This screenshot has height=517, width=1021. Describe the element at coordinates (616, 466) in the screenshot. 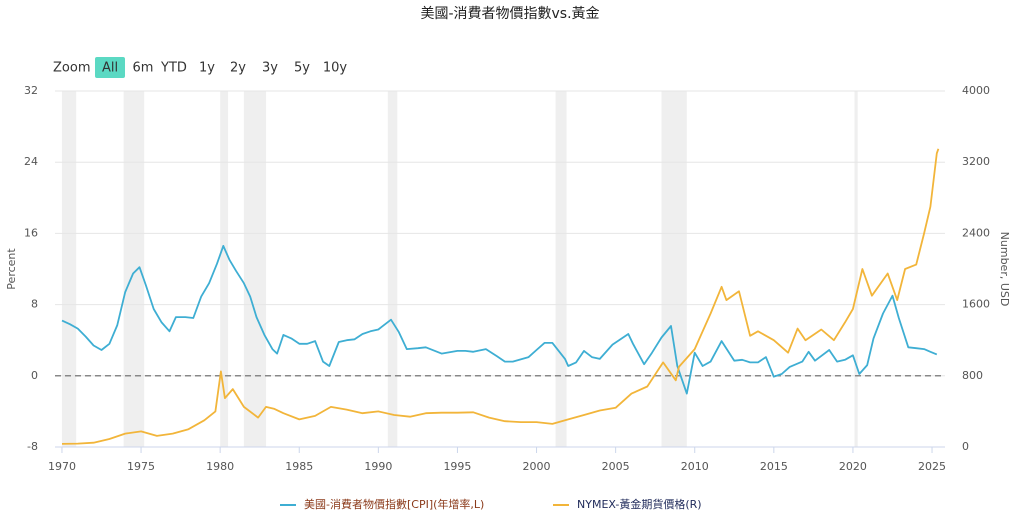

I see `x-tick-label: 2005` at that location.